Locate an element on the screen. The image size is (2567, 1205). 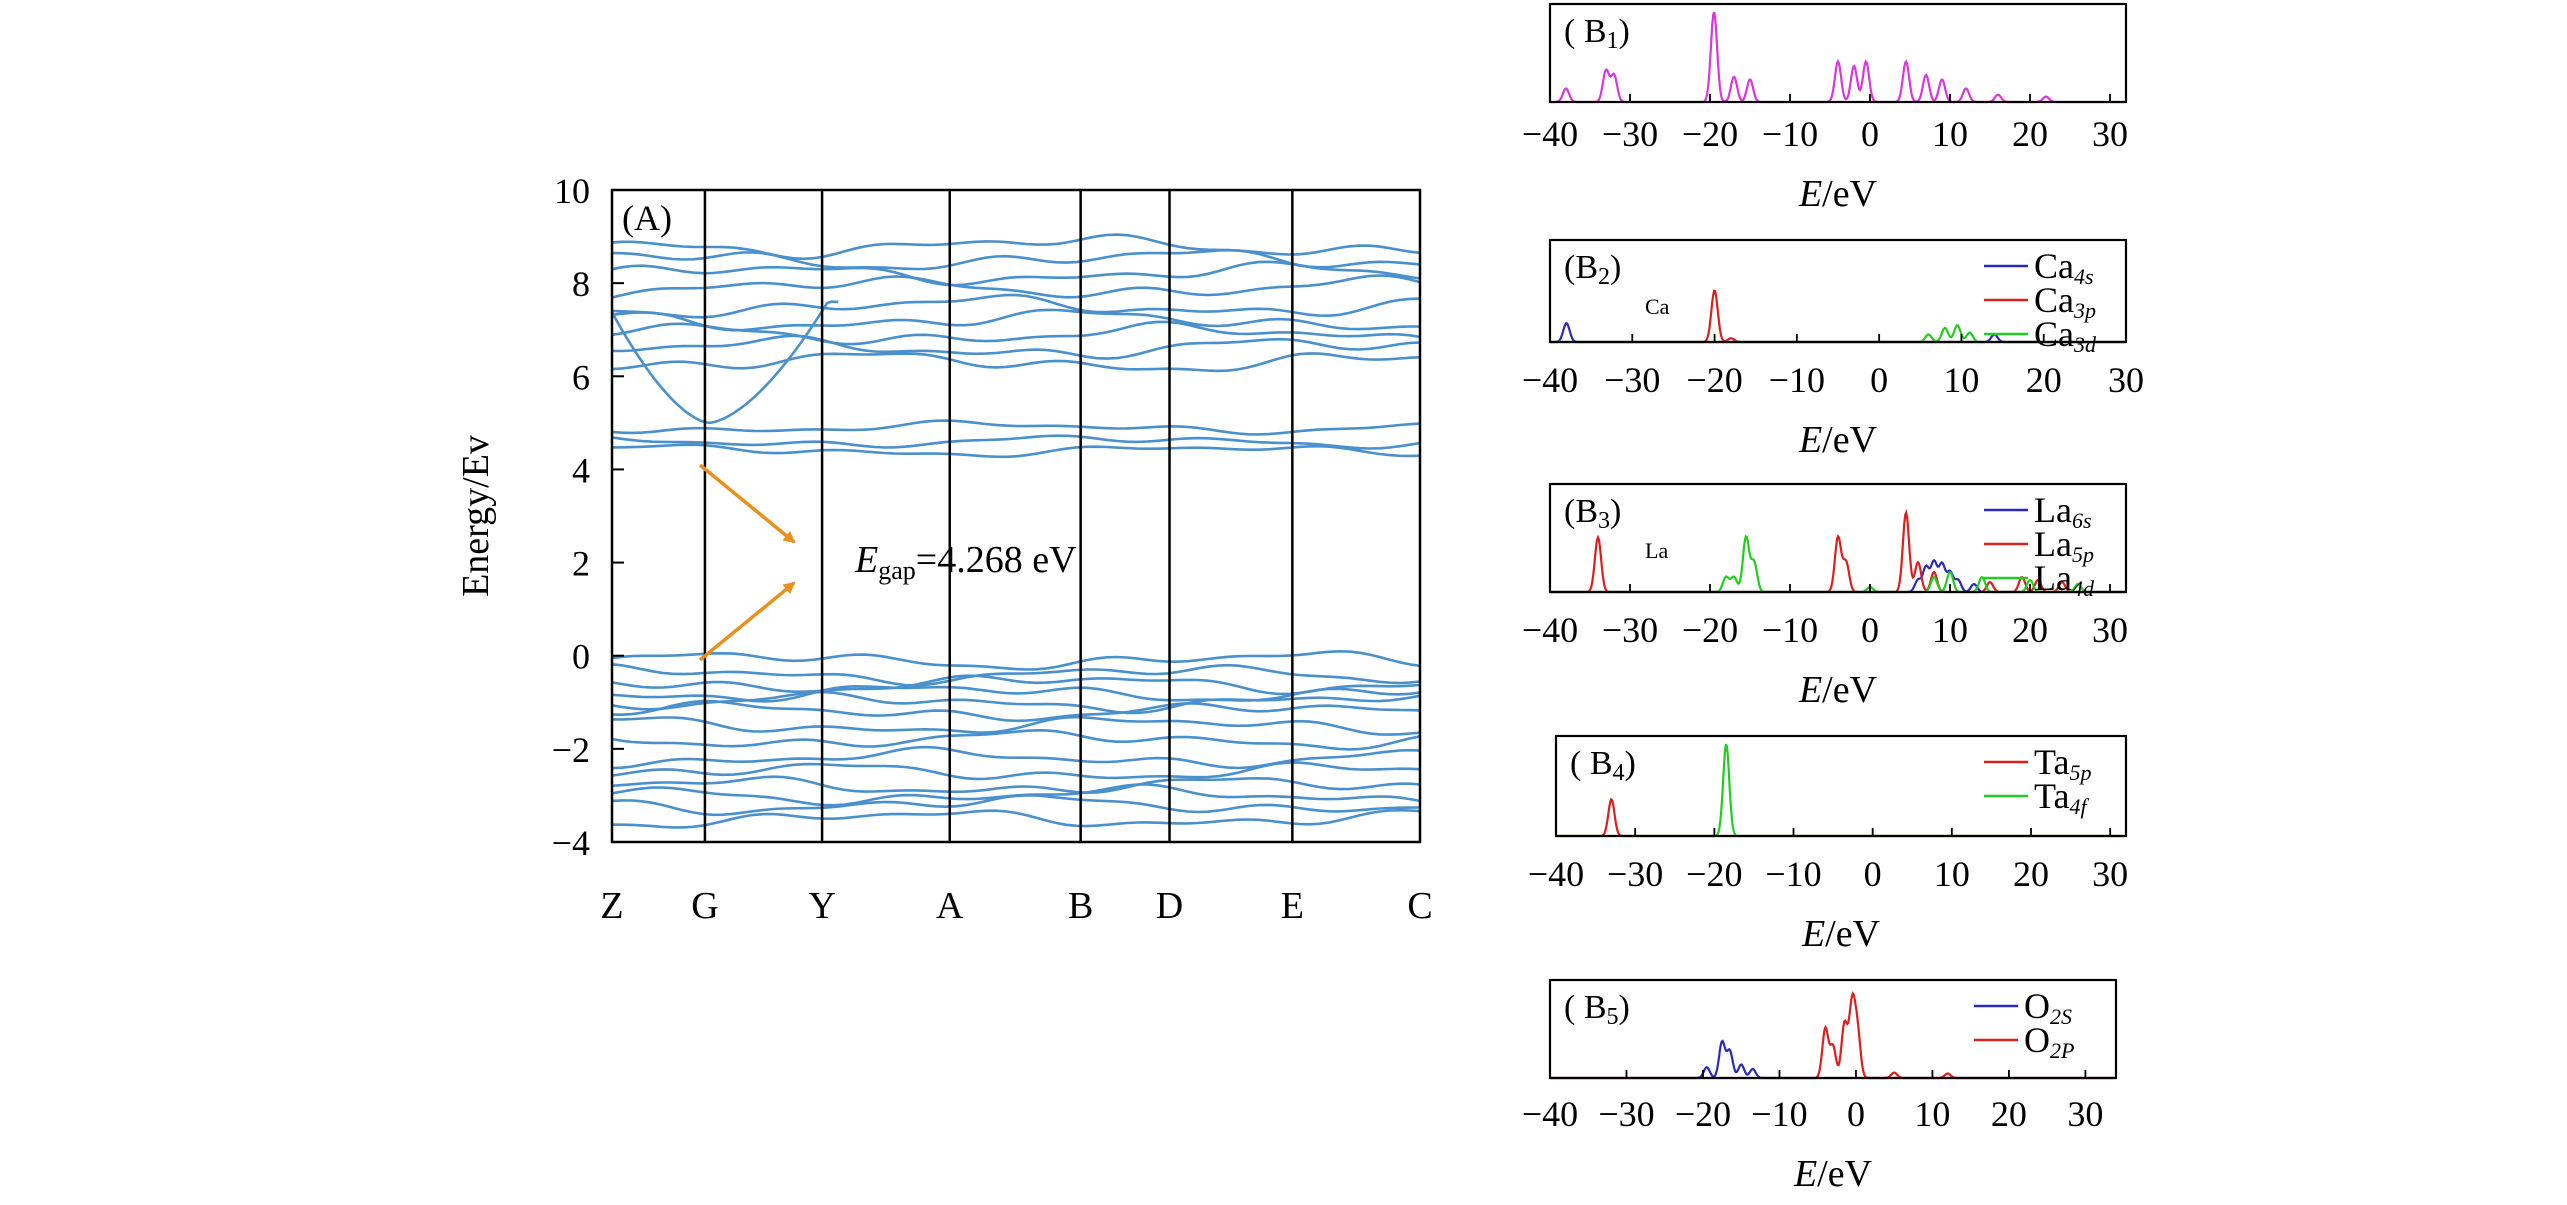
dos-element-label: Ca is located at coordinates (1657, 306).